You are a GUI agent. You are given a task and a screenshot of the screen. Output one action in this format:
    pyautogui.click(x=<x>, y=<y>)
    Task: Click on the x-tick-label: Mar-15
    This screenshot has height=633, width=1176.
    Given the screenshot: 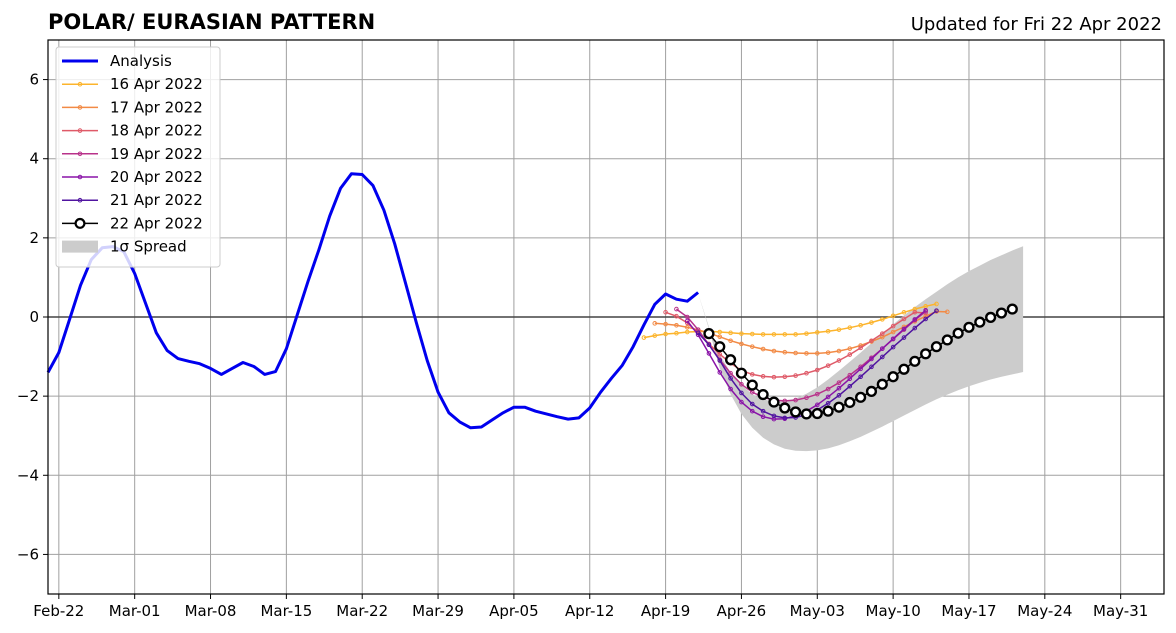 What is the action you would take?
    pyautogui.click(x=286, y=611)
    